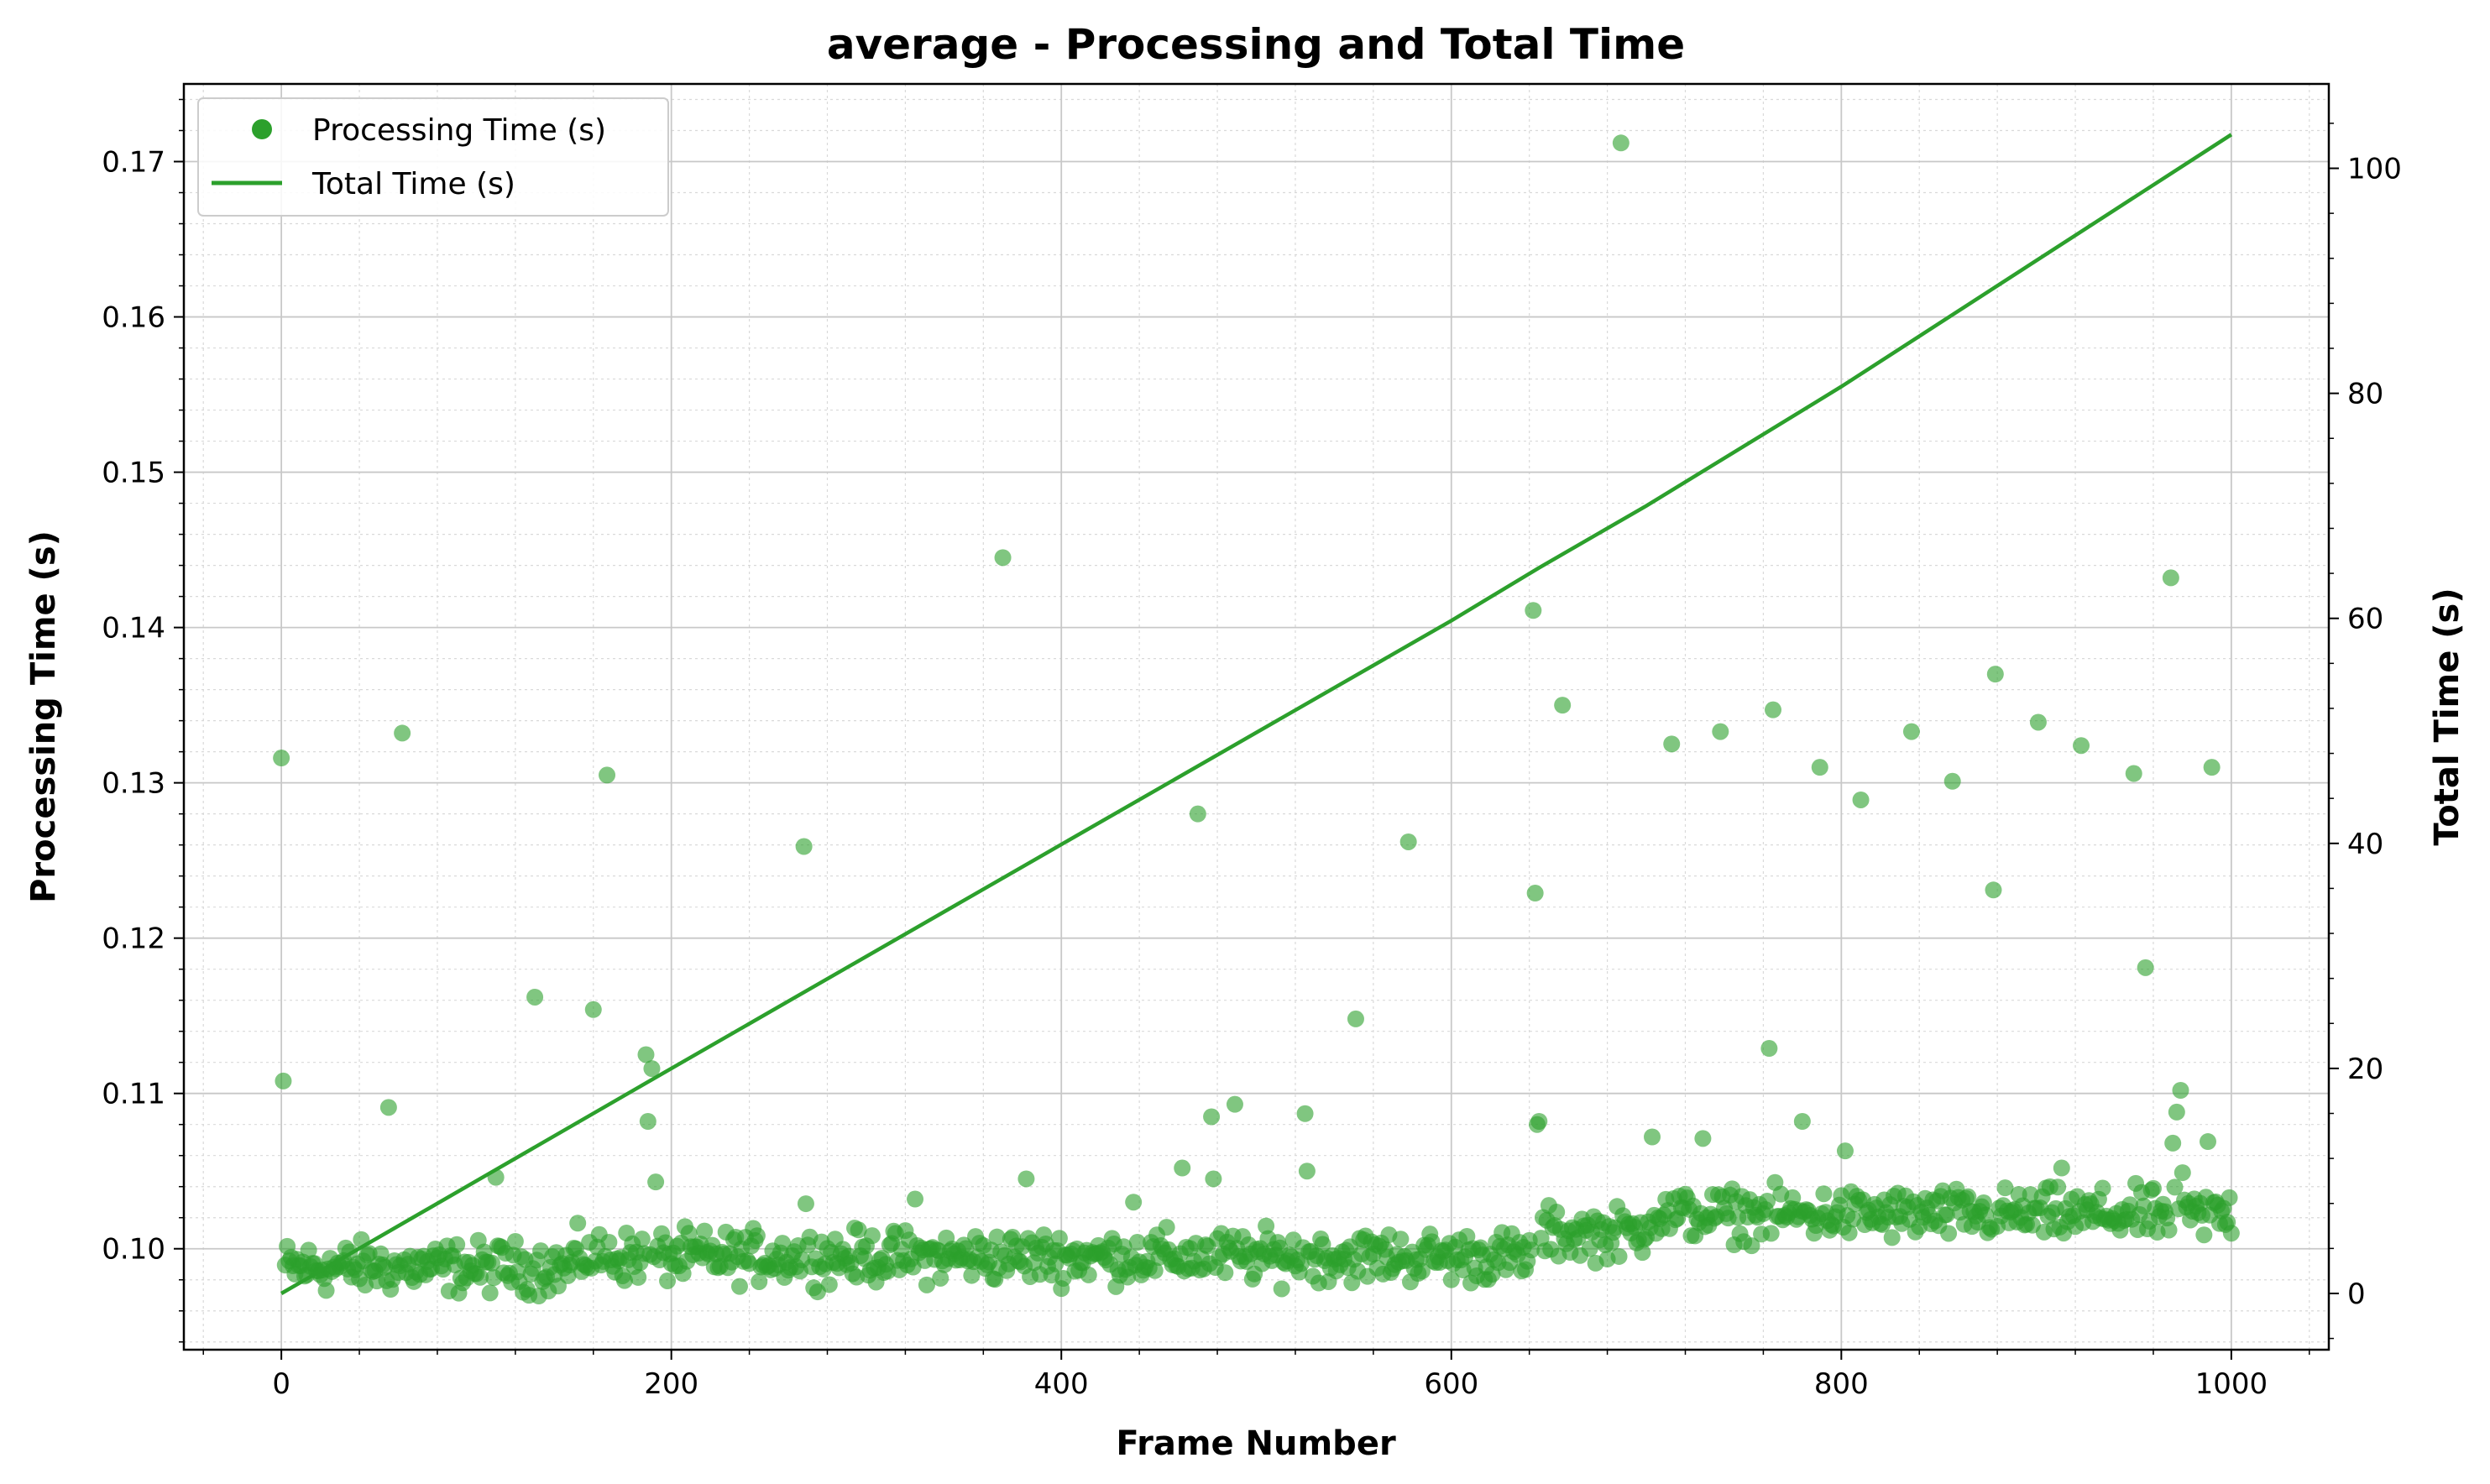  Describe the element at coordinates (133, 1250) in the screenshot. I see `y-tick-label: 0.10` at that location.